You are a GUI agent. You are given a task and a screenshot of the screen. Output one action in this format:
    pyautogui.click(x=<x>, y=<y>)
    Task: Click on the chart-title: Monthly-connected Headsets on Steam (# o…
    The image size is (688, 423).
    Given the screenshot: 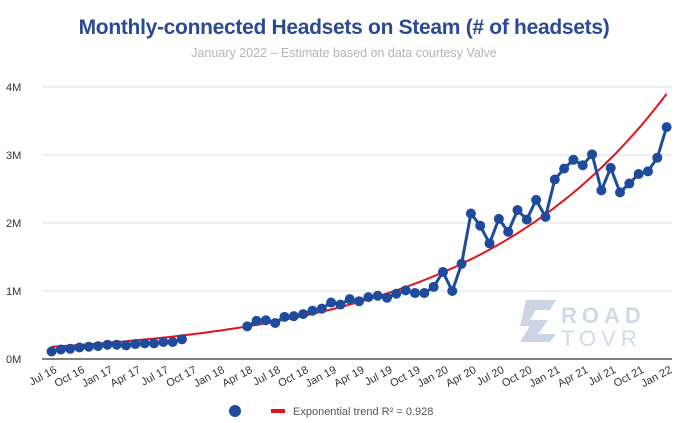 What is the action you would take?
    pyautogui.click(x=344, y=27)
    